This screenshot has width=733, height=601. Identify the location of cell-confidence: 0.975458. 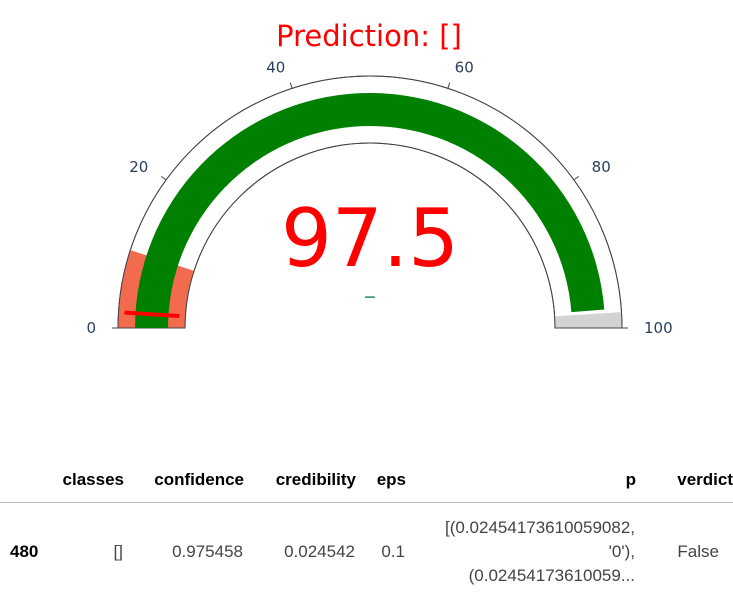
(207, 551).